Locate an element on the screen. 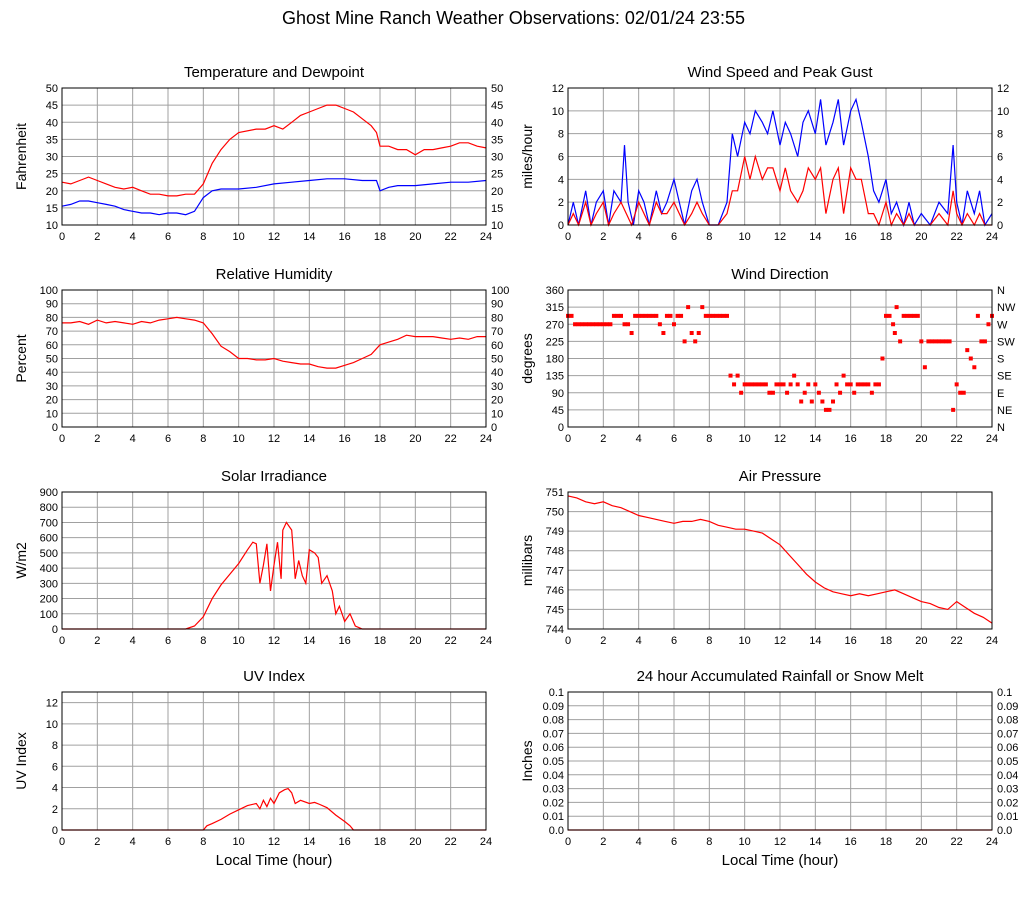 The width and height of the screenshot is (1027, 910). y-tick-label: 0.08 is located at coordinates (553, 721).